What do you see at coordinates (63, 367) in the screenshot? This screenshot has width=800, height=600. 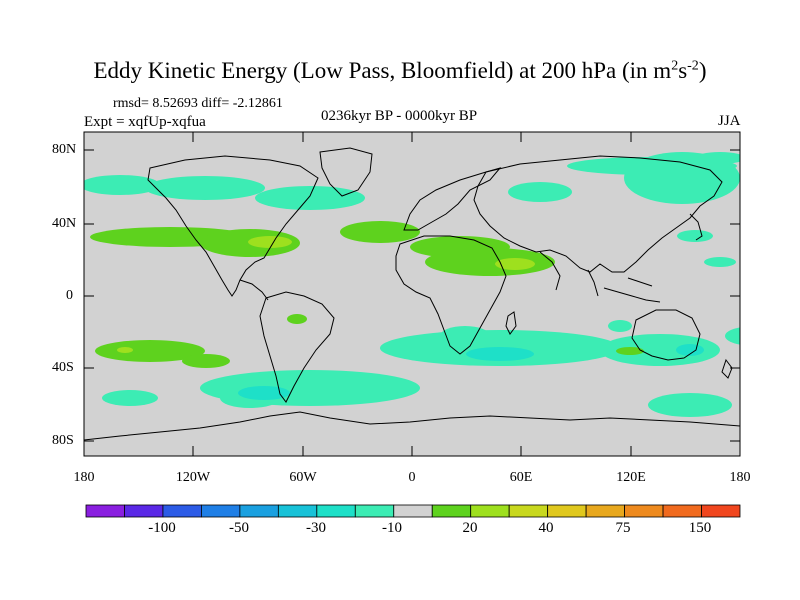 I see `y-tick-label: 40S` at bounding box center [63, 367].